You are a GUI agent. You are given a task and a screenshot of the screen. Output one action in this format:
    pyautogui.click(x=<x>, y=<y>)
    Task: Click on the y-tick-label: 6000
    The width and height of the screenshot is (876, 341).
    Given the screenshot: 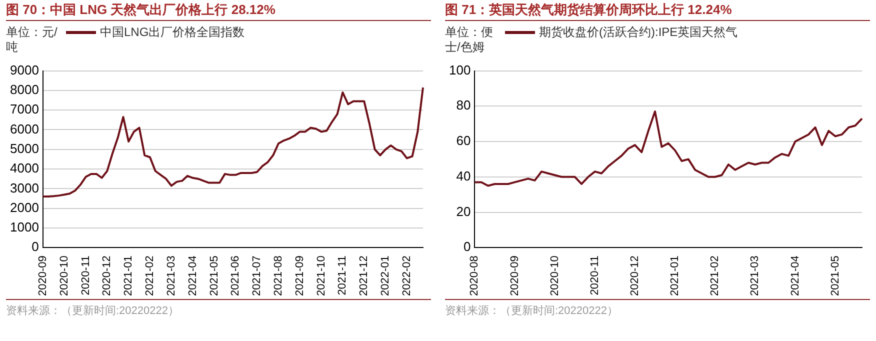 What is the action you would take?
    pyautogui.click(x=24, y=128)
    